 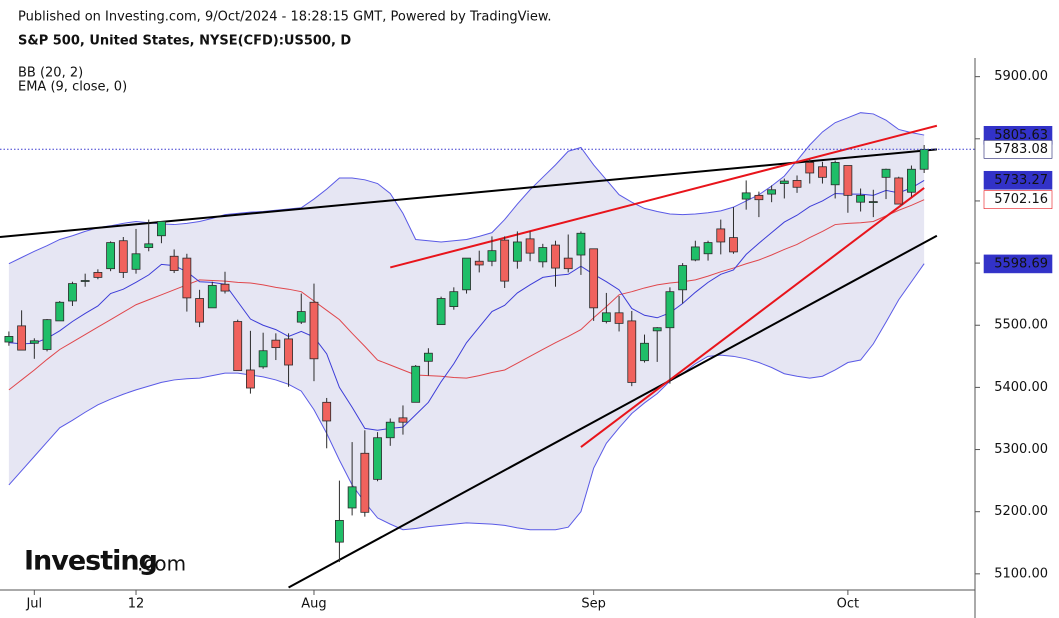 I want to click on x-tick-label: Aug, so click(x=313, y=604).